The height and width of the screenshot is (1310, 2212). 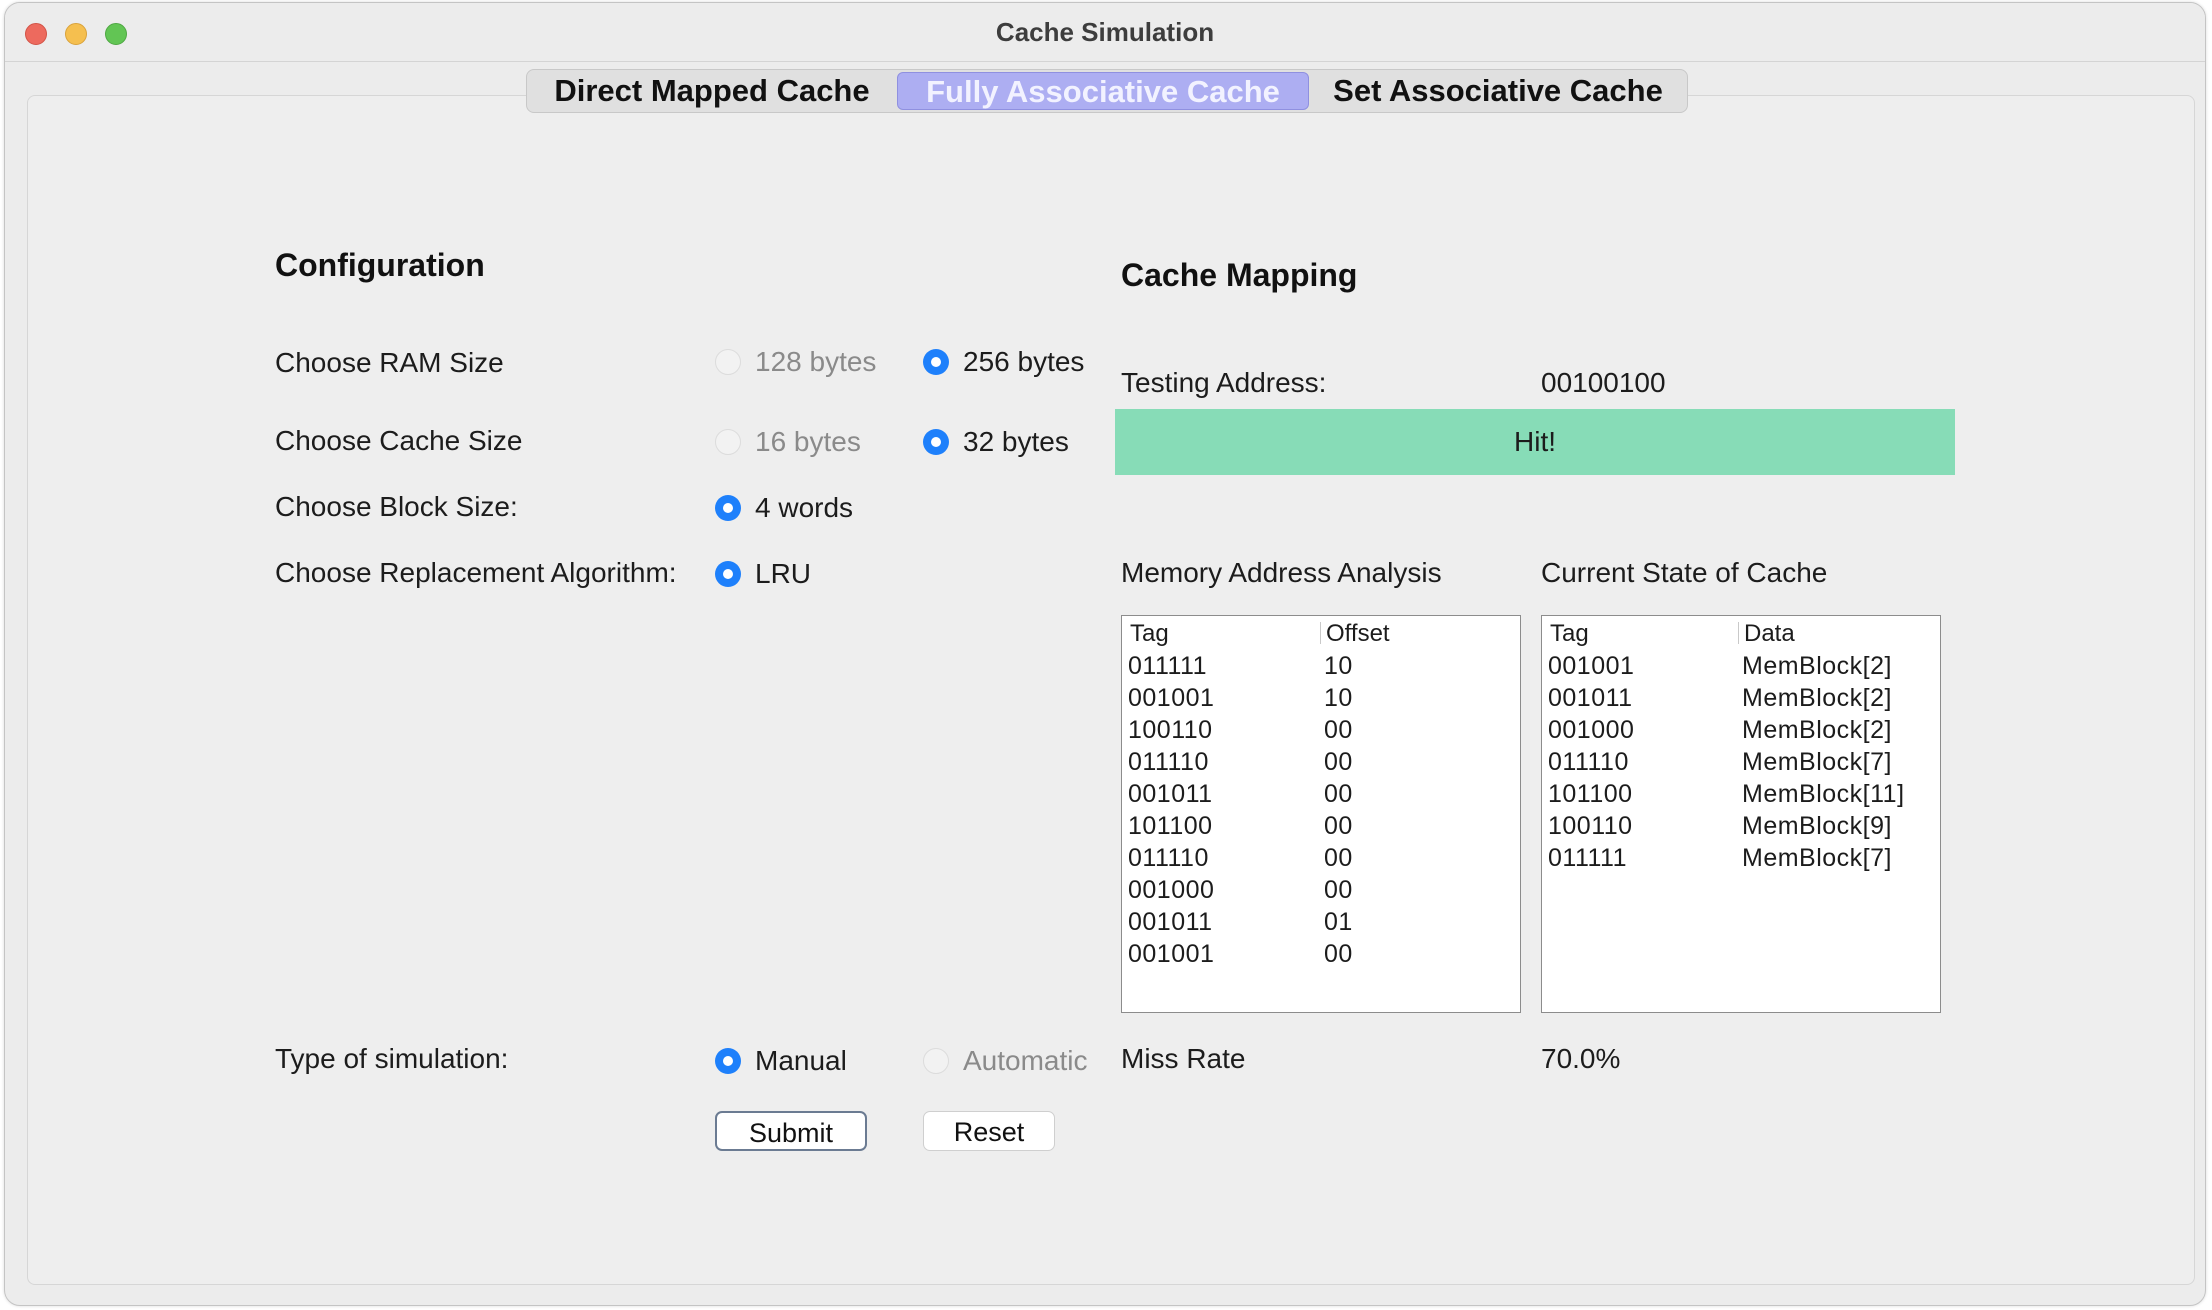 I want to click on configuration-heading: Configuration, so click(x=380, y=265).